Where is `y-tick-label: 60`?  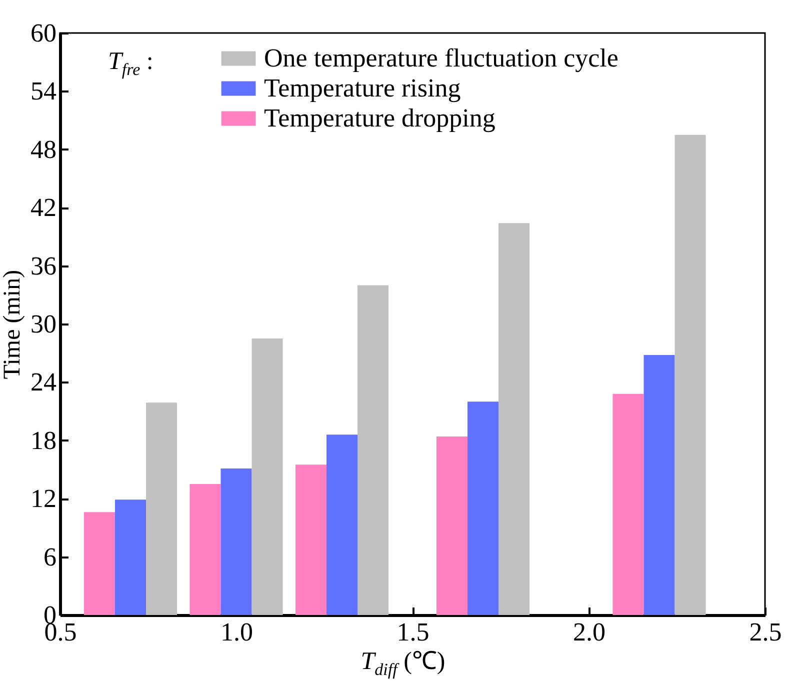
y-tick-label: 60 is located at coordinates (43, 33).